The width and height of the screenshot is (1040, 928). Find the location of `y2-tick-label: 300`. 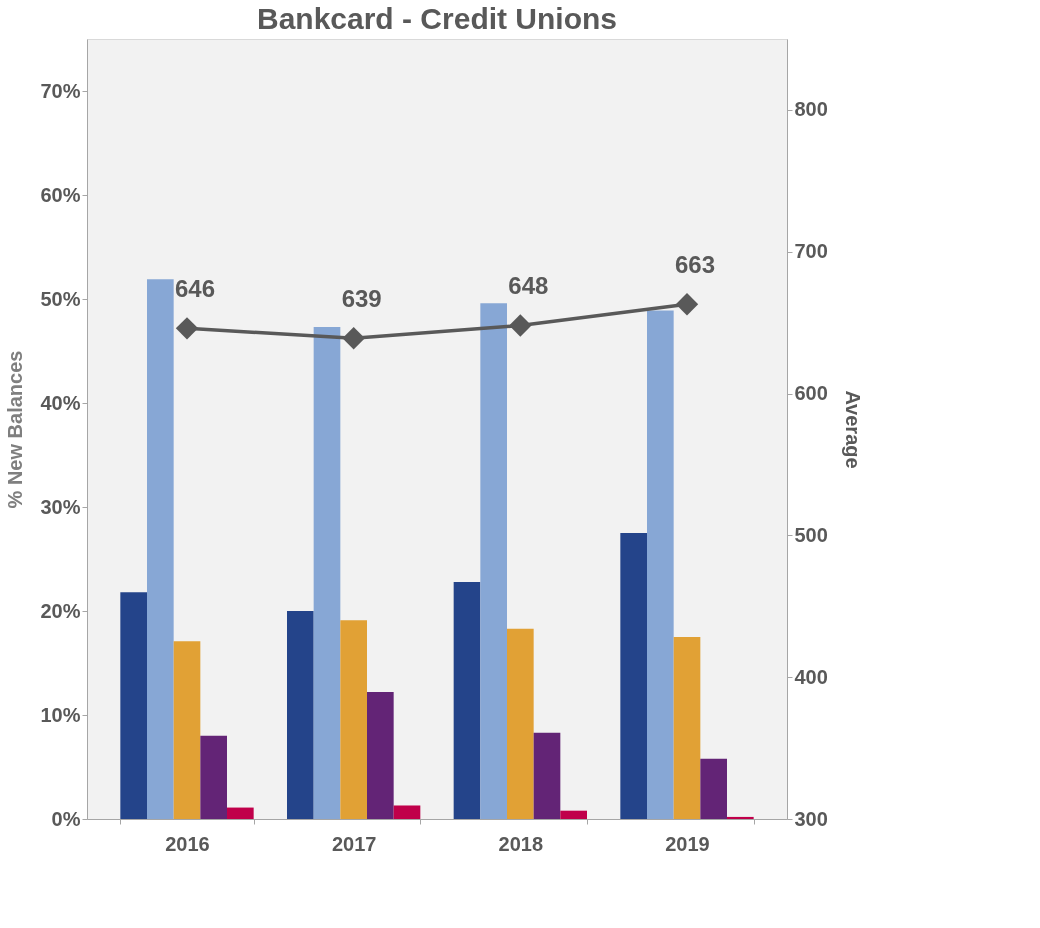

y2-tick-label: 300 is located at coordinates (811, 818).